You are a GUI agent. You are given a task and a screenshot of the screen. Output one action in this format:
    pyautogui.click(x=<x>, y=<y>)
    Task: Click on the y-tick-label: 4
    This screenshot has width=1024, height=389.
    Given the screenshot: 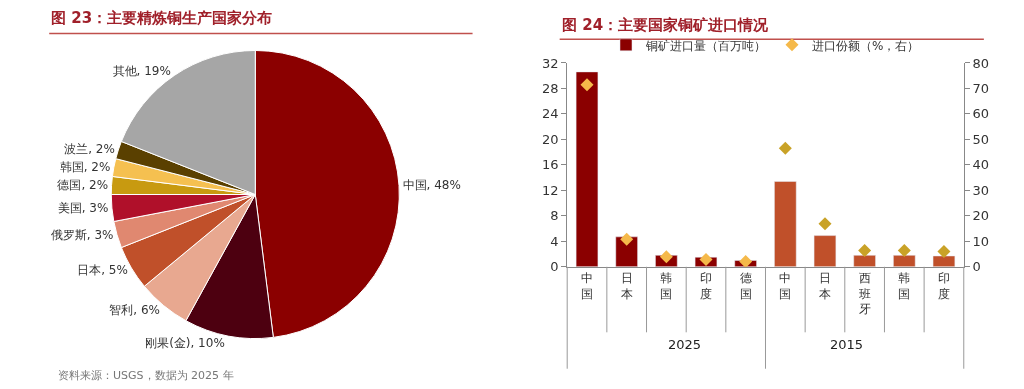 What is the action you would take?
    pyautogui.click(x=554, y=241)
    